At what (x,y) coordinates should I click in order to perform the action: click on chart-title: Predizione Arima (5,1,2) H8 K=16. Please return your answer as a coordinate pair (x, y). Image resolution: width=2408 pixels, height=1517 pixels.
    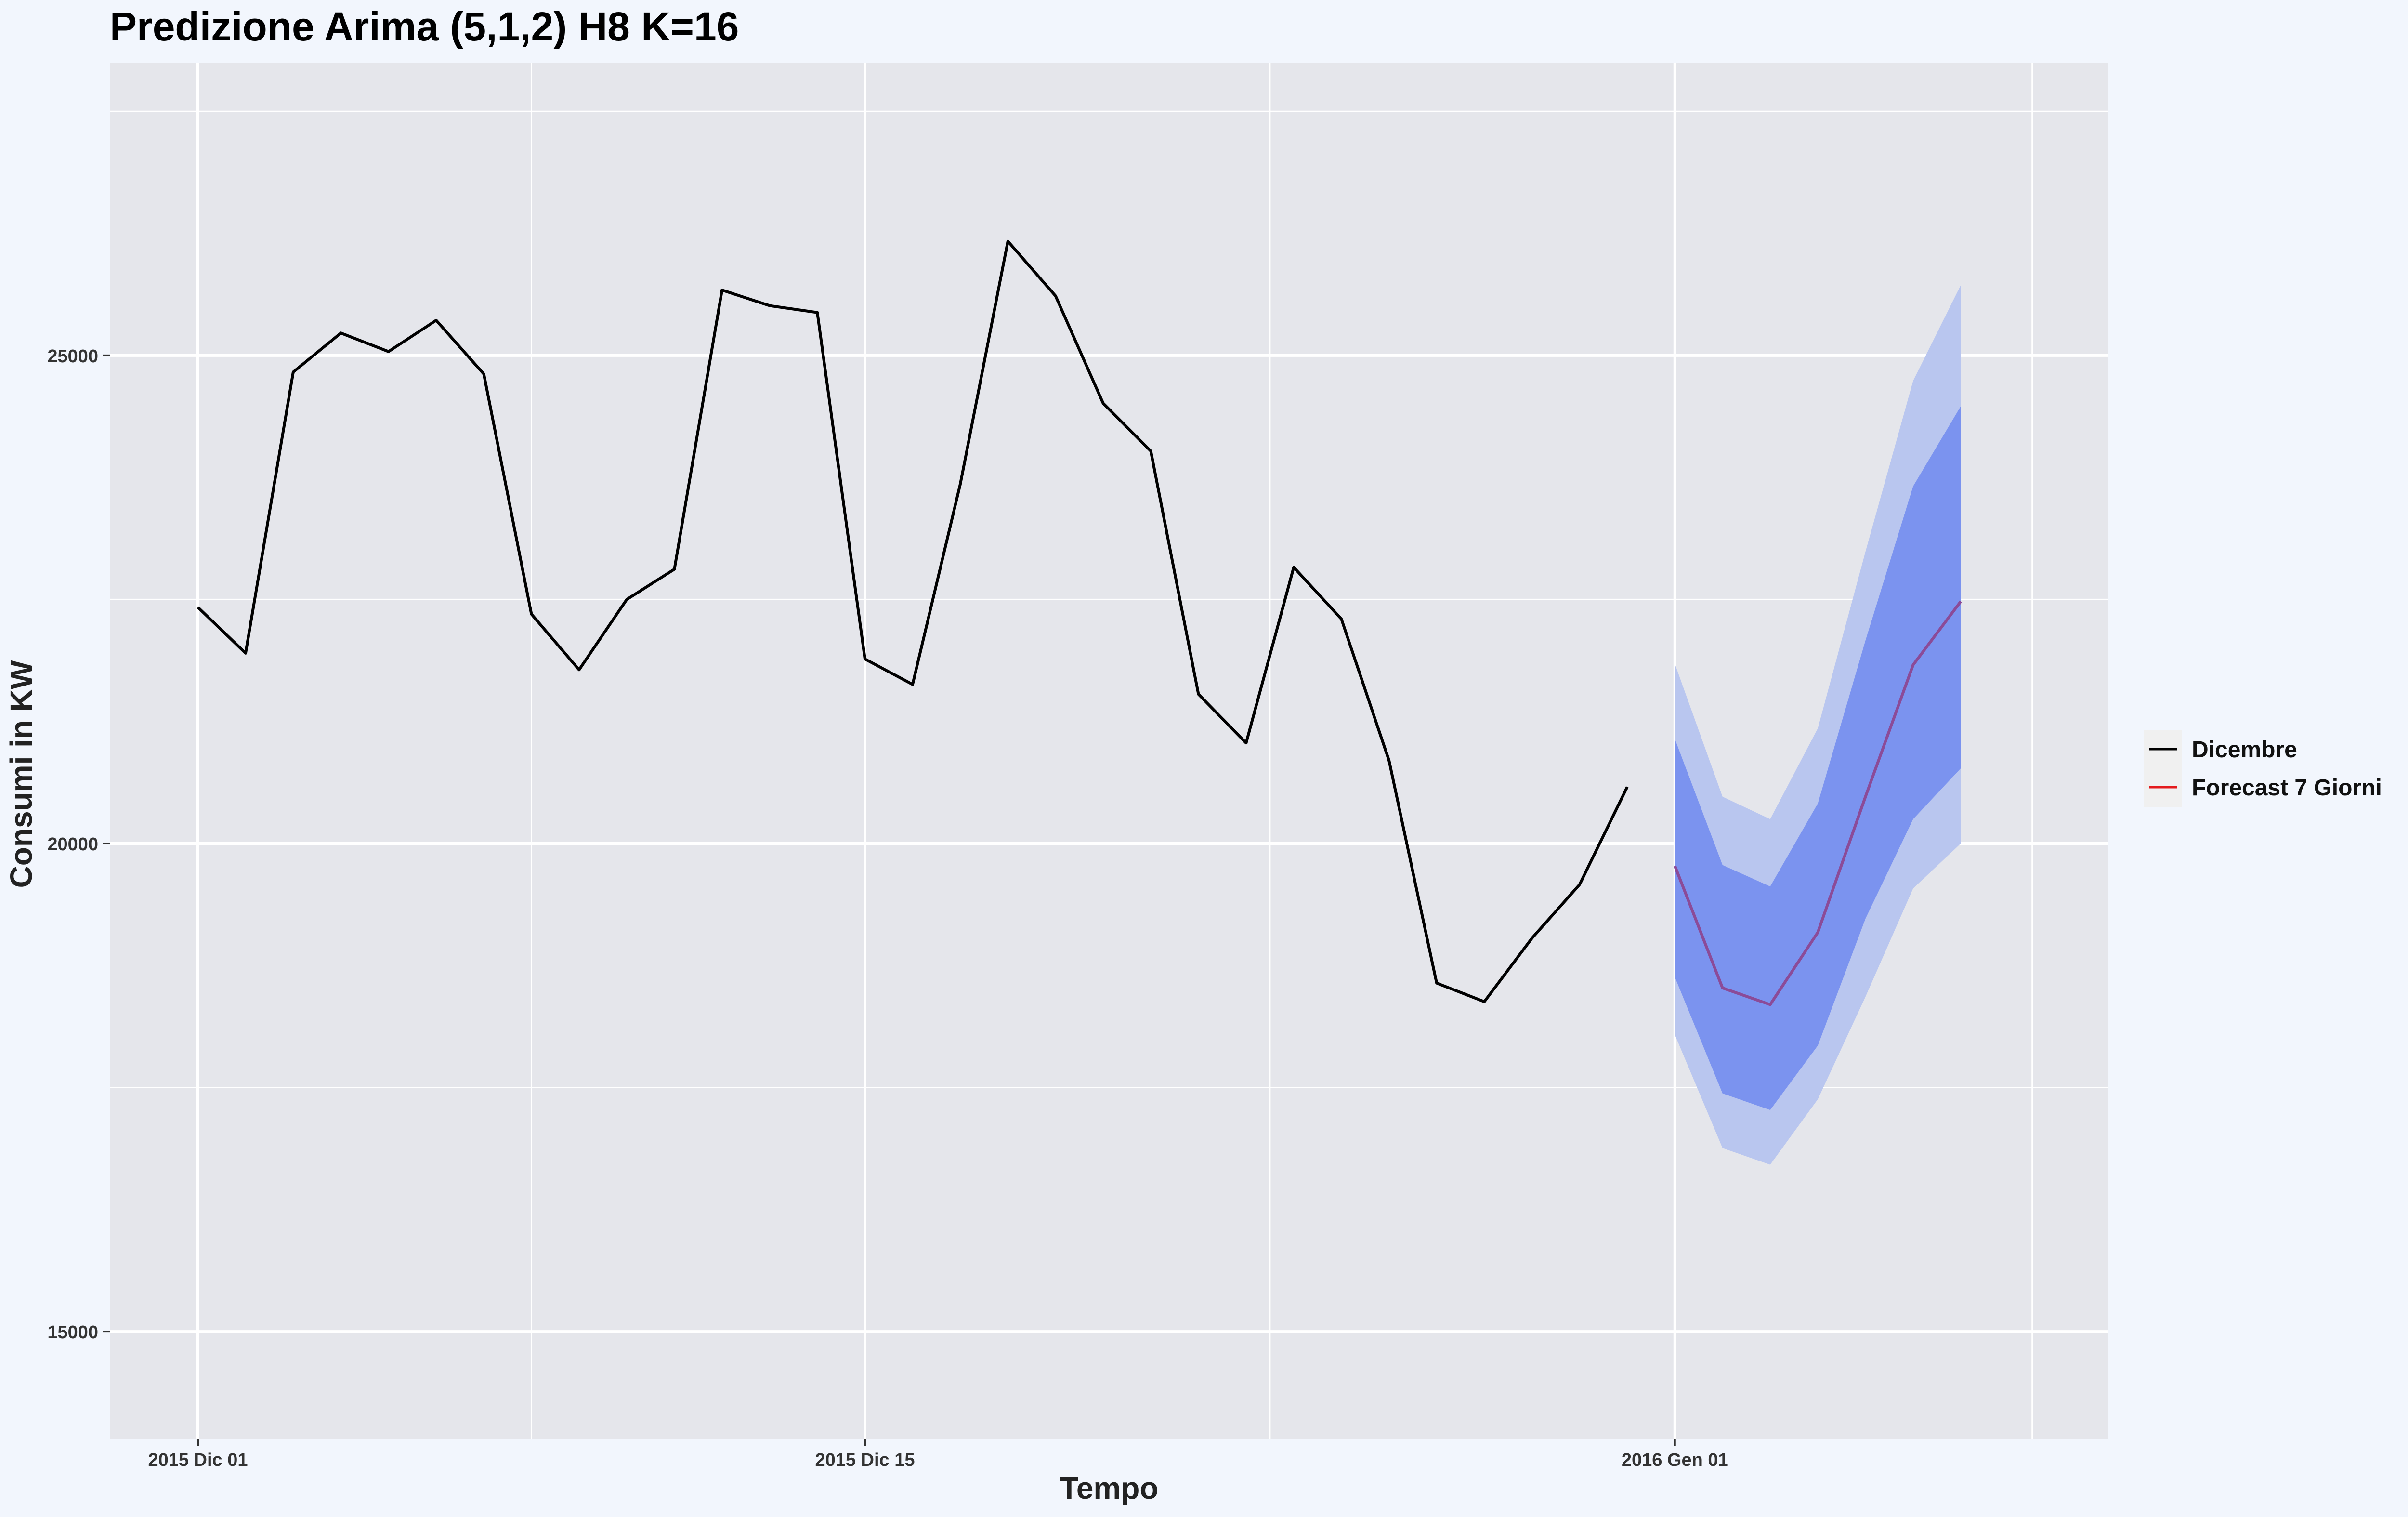
    Looking at the image, I should click on (424, 27).